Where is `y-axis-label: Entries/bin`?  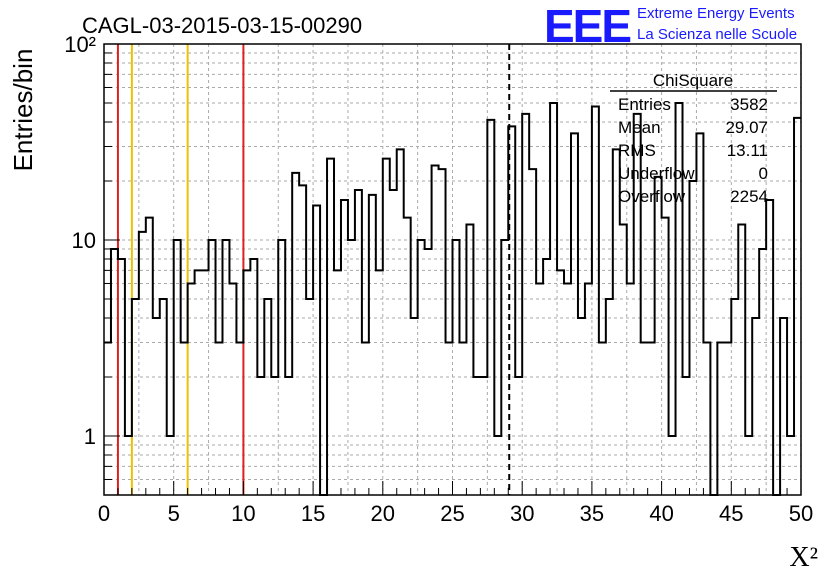
y-axis-label: Entries/bin is located at coordinates (23, 110).